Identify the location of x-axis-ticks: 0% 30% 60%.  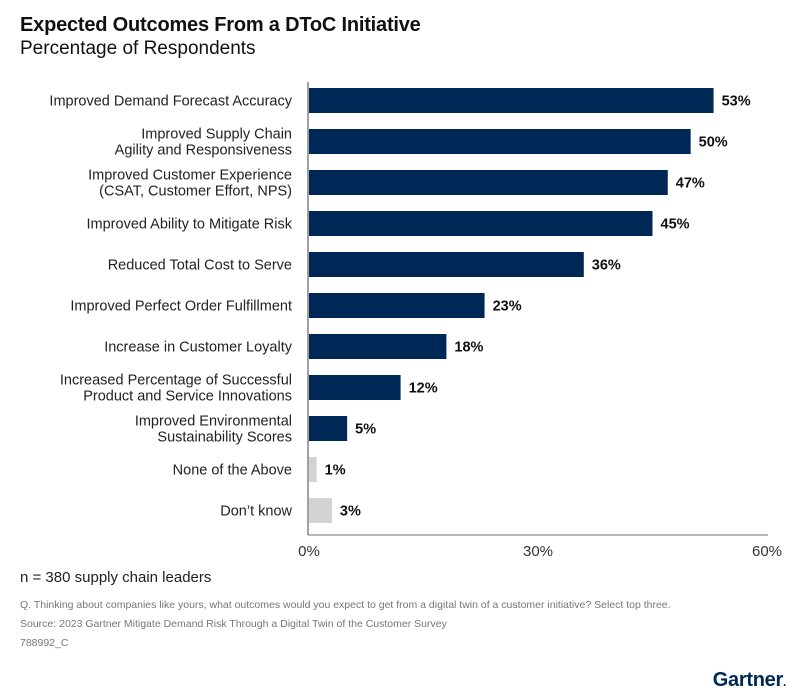
(540, 551).